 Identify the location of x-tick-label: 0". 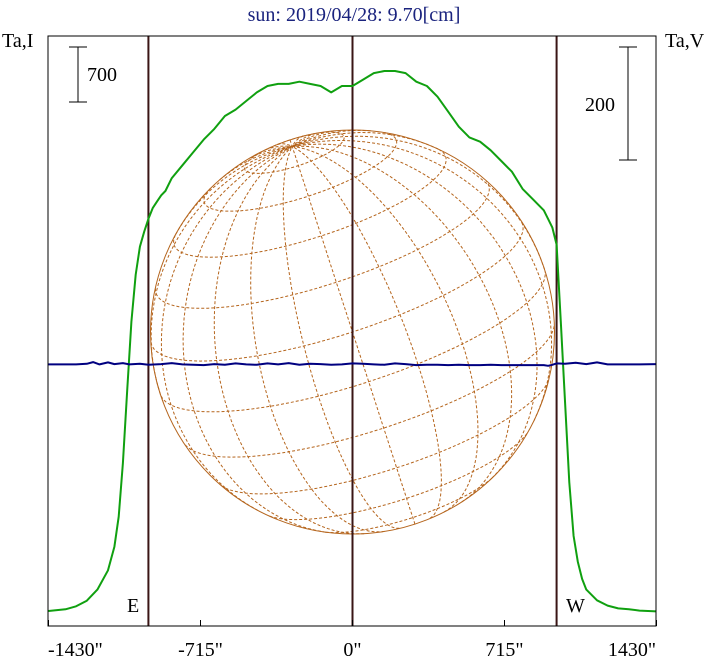
(352, 650).